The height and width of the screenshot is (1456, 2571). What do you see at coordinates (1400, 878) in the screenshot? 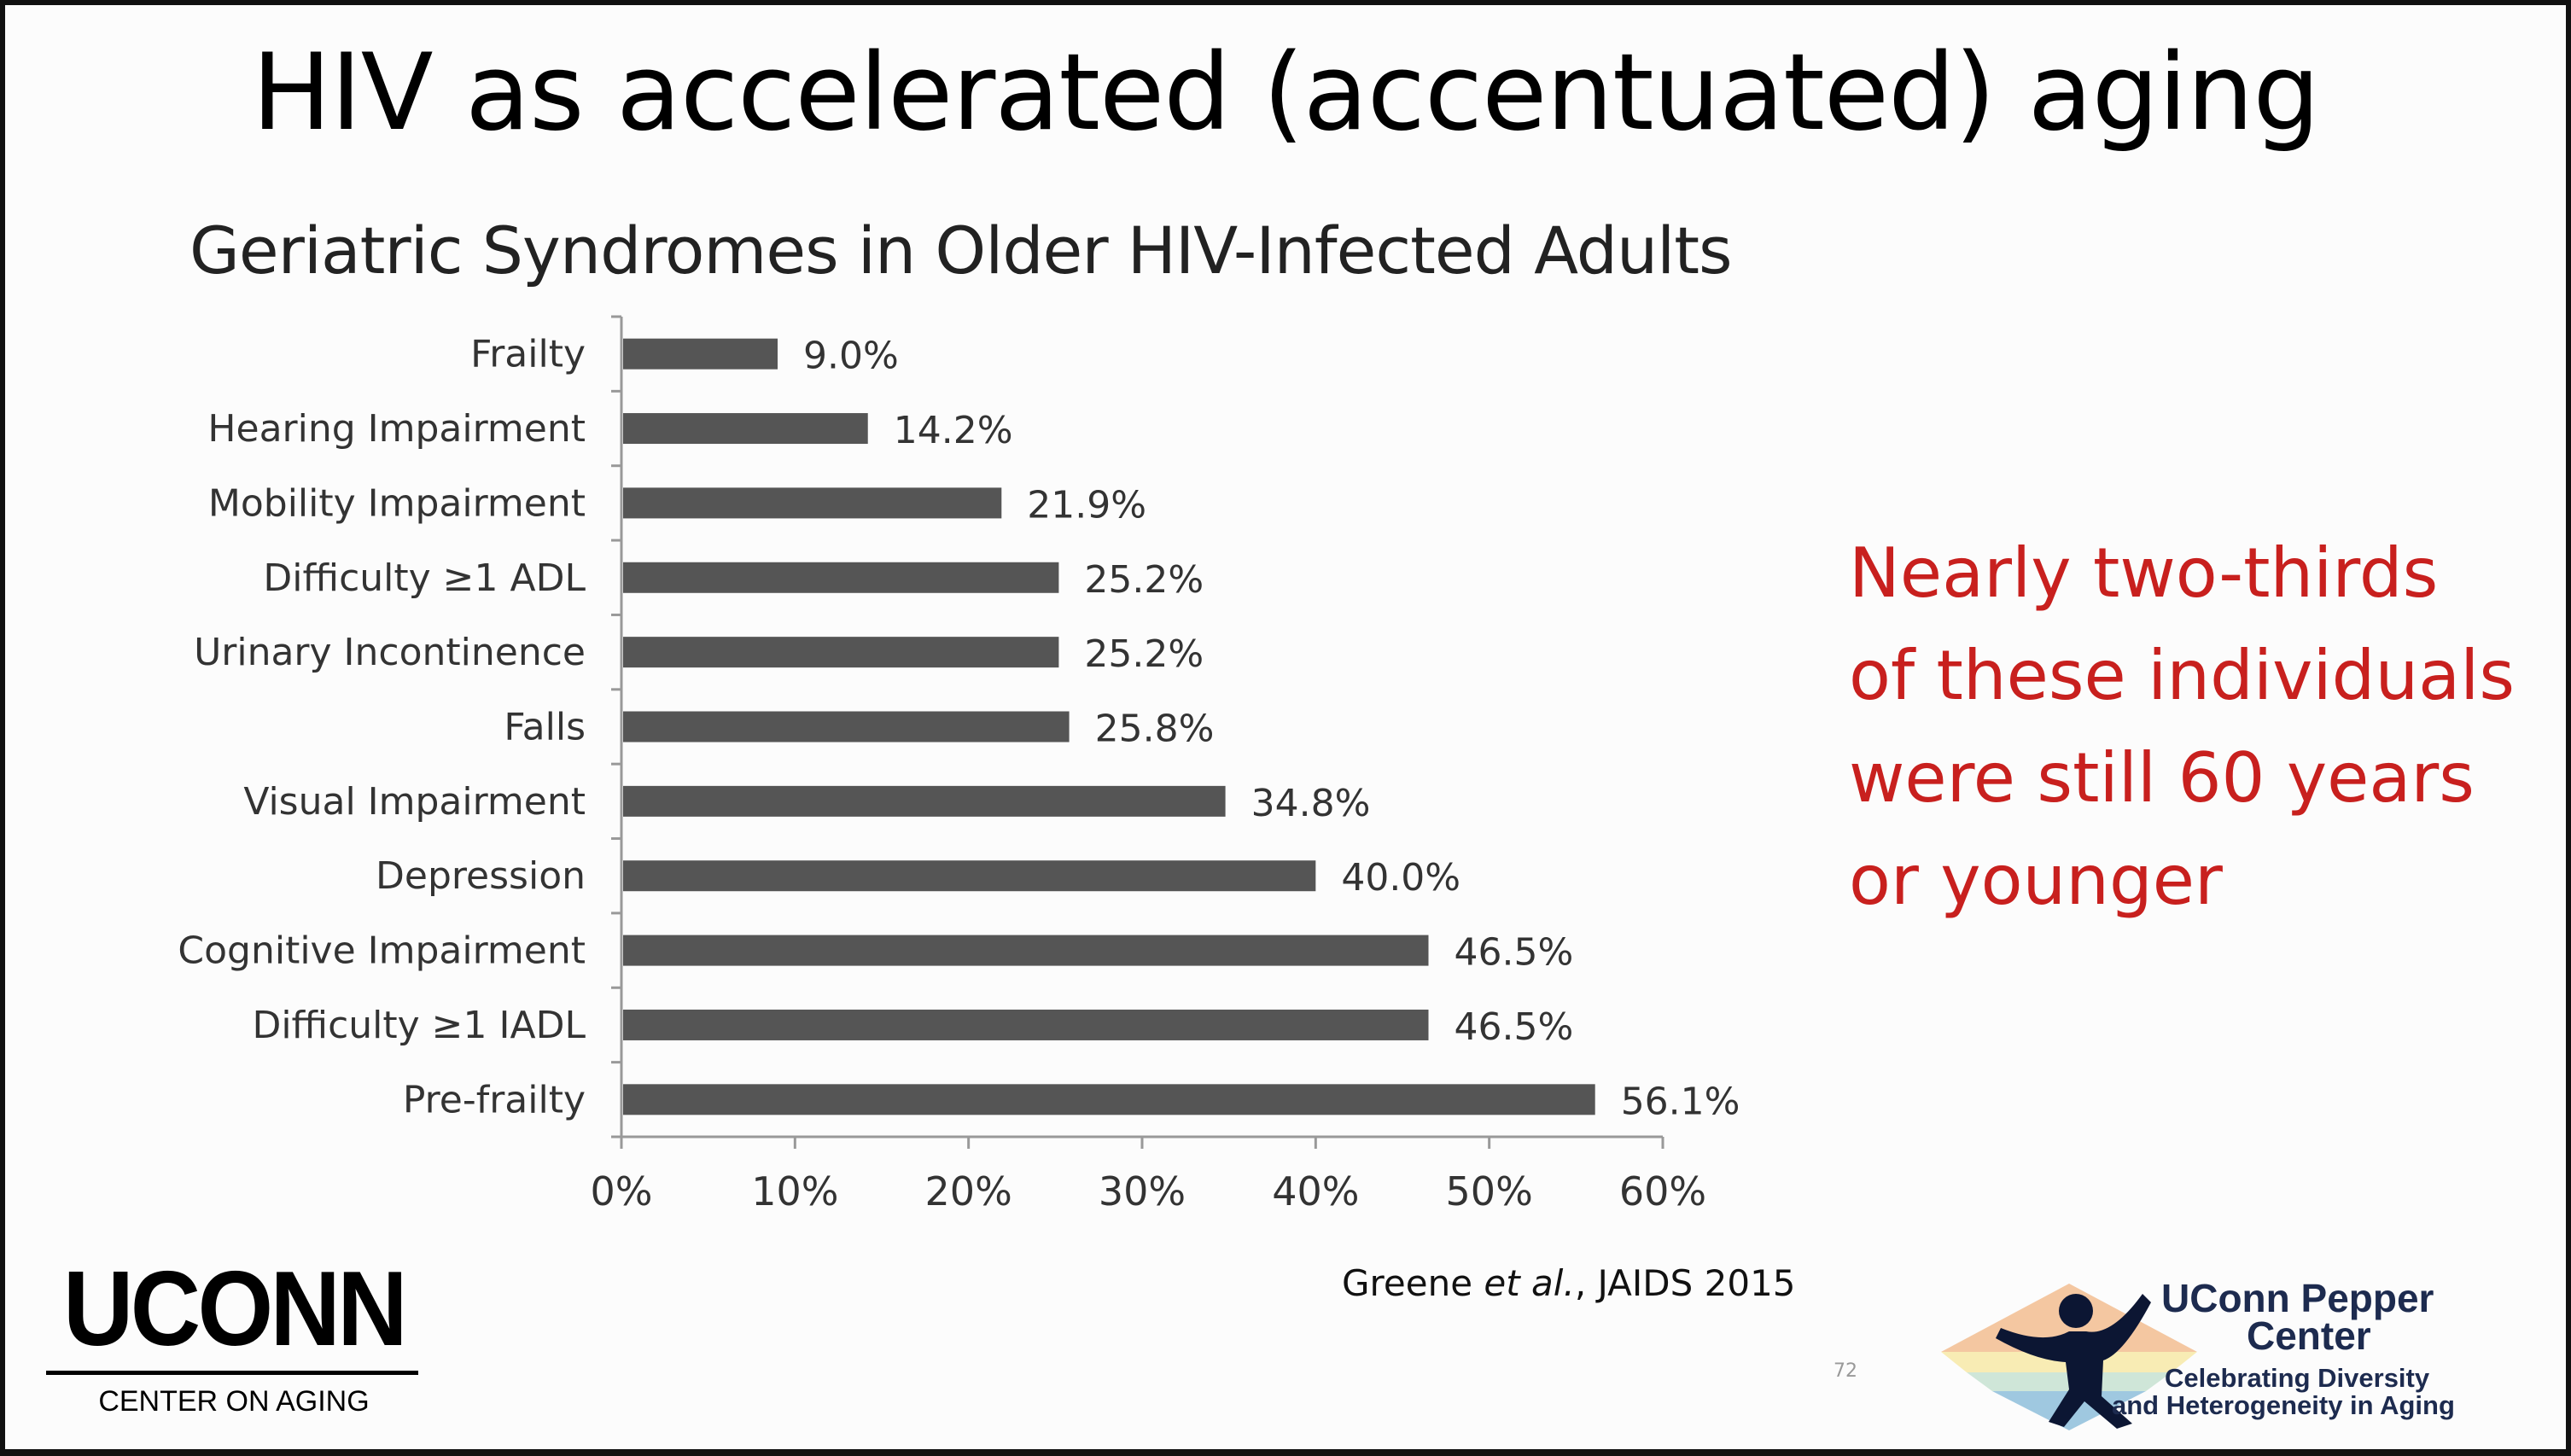
I see `data-label: 40.0%` at bounding box center [1400, 878].